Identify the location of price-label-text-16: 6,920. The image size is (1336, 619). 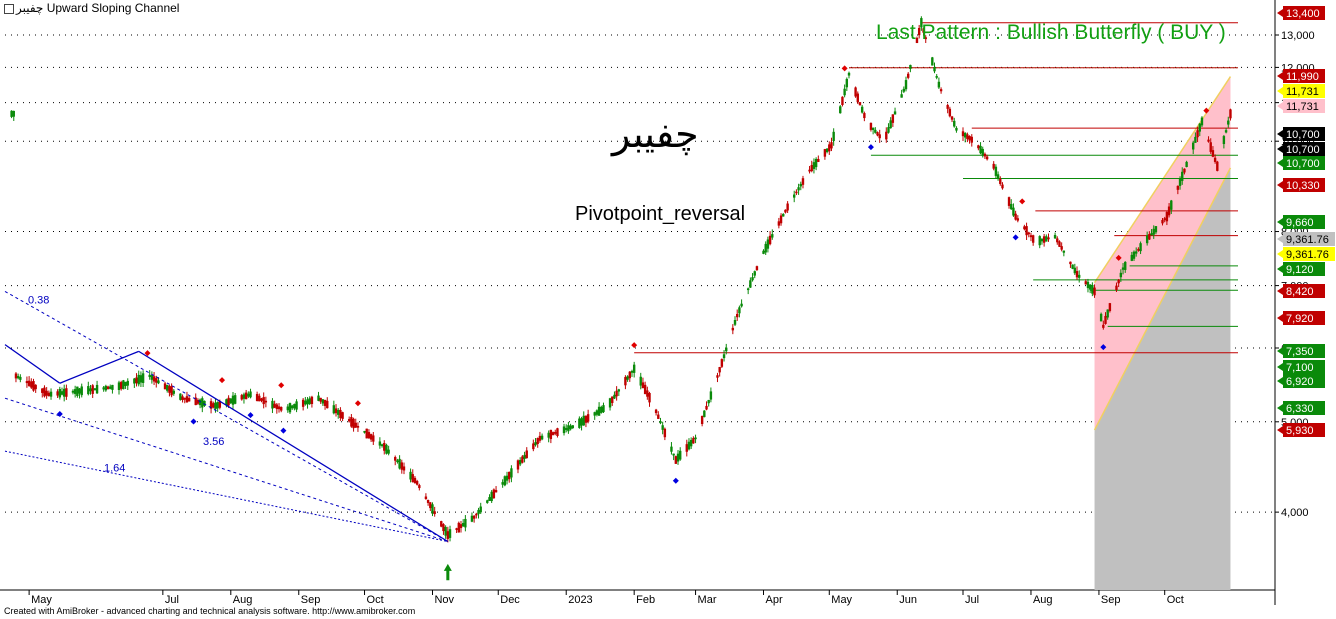
(1300, 382).